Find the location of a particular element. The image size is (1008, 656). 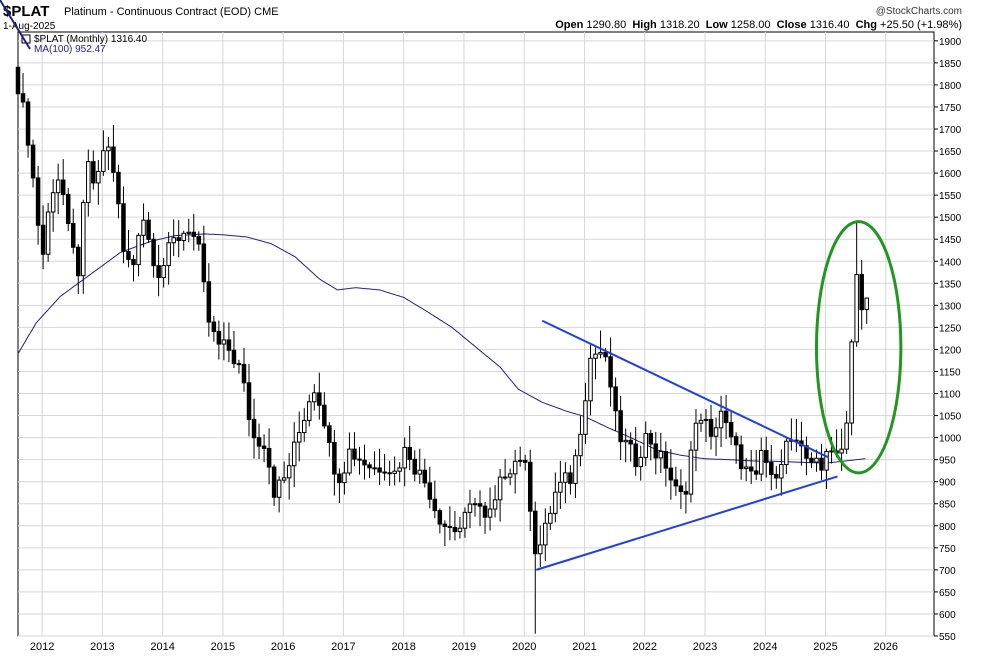

x-tick-label: 2016 is located at coordinates (283, 647).